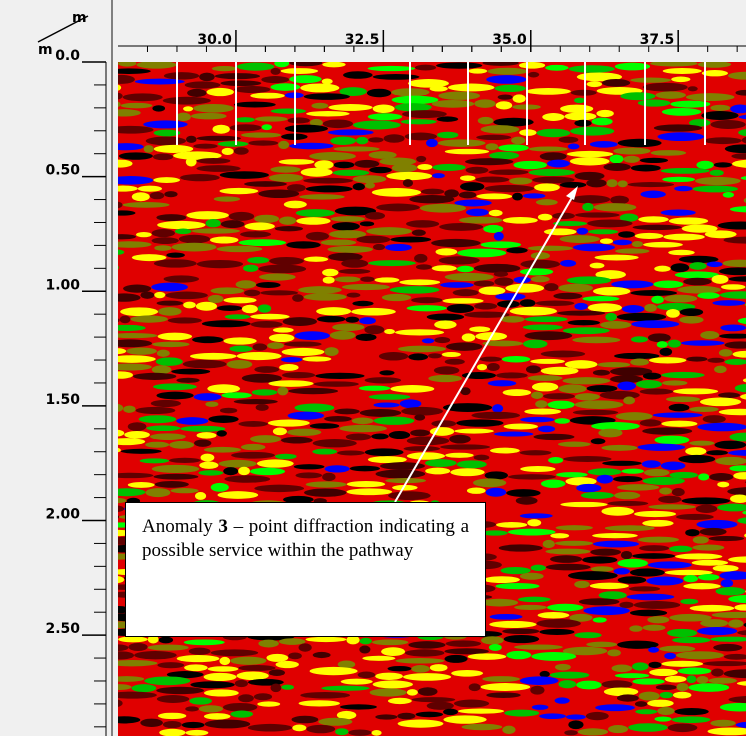  I want to click on y-tick-label: 0.0, so click(67, 56).